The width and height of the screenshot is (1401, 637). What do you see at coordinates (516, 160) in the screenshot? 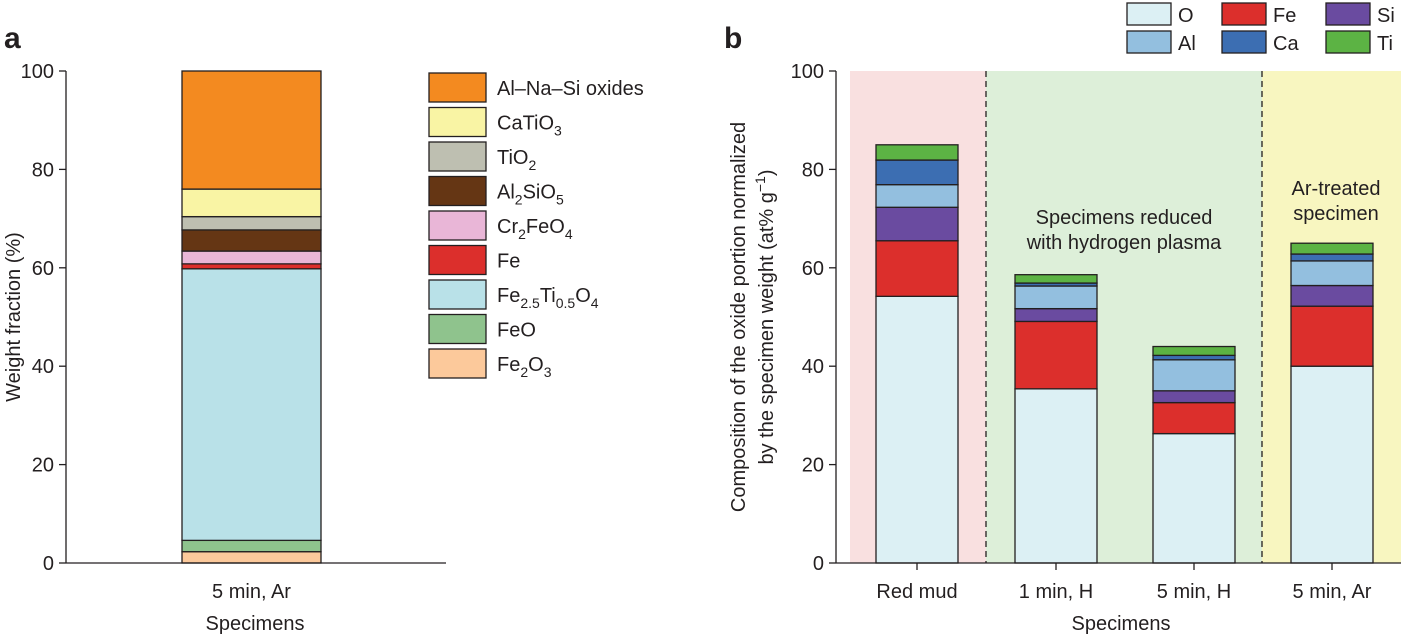
I see `legend-label: TiO2` at bounding box center [516, 160].